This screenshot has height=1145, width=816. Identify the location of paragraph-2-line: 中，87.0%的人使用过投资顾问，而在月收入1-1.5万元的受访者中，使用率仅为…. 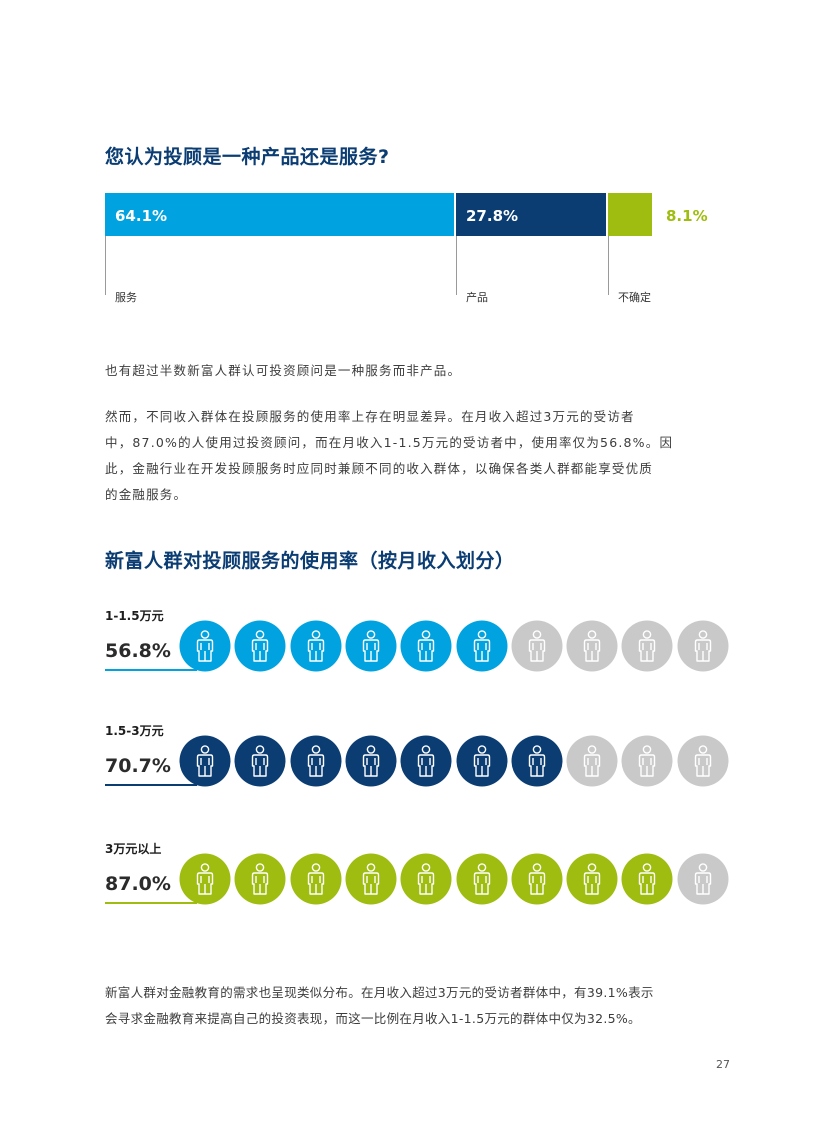
(389, 442).